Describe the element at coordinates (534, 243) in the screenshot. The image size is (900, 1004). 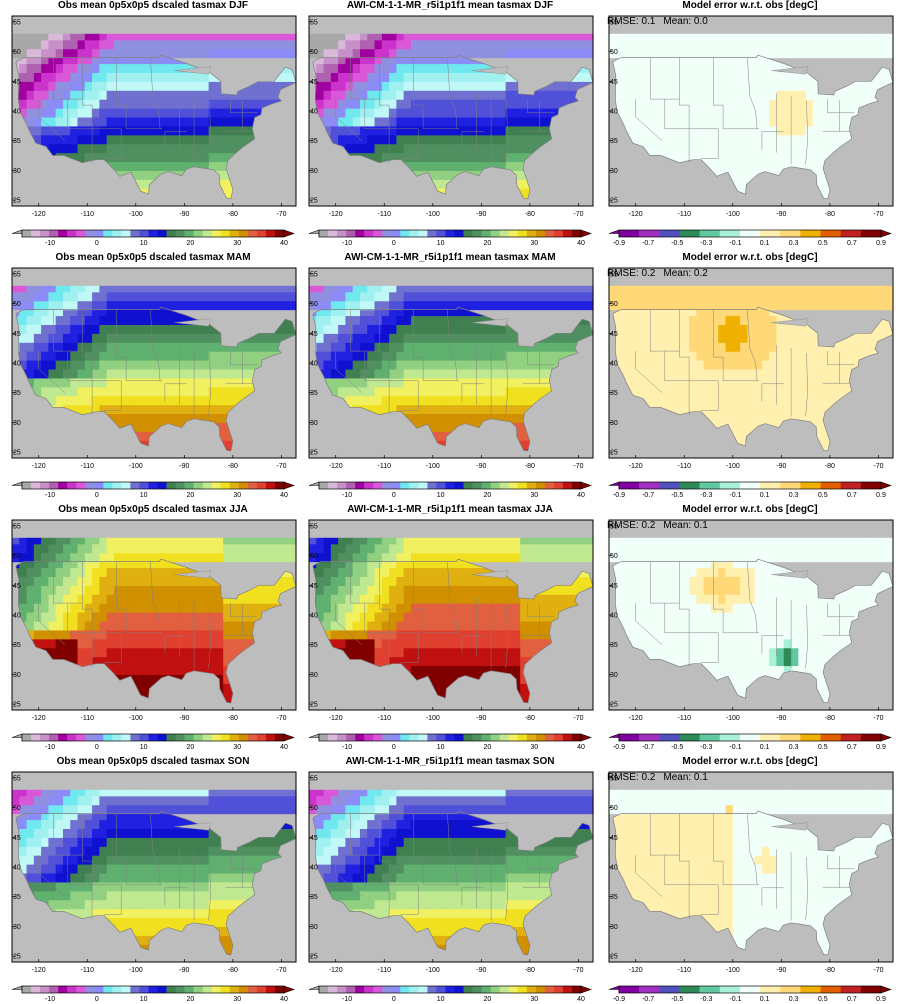
I see `colorbar-tick-label: 30` at that location.